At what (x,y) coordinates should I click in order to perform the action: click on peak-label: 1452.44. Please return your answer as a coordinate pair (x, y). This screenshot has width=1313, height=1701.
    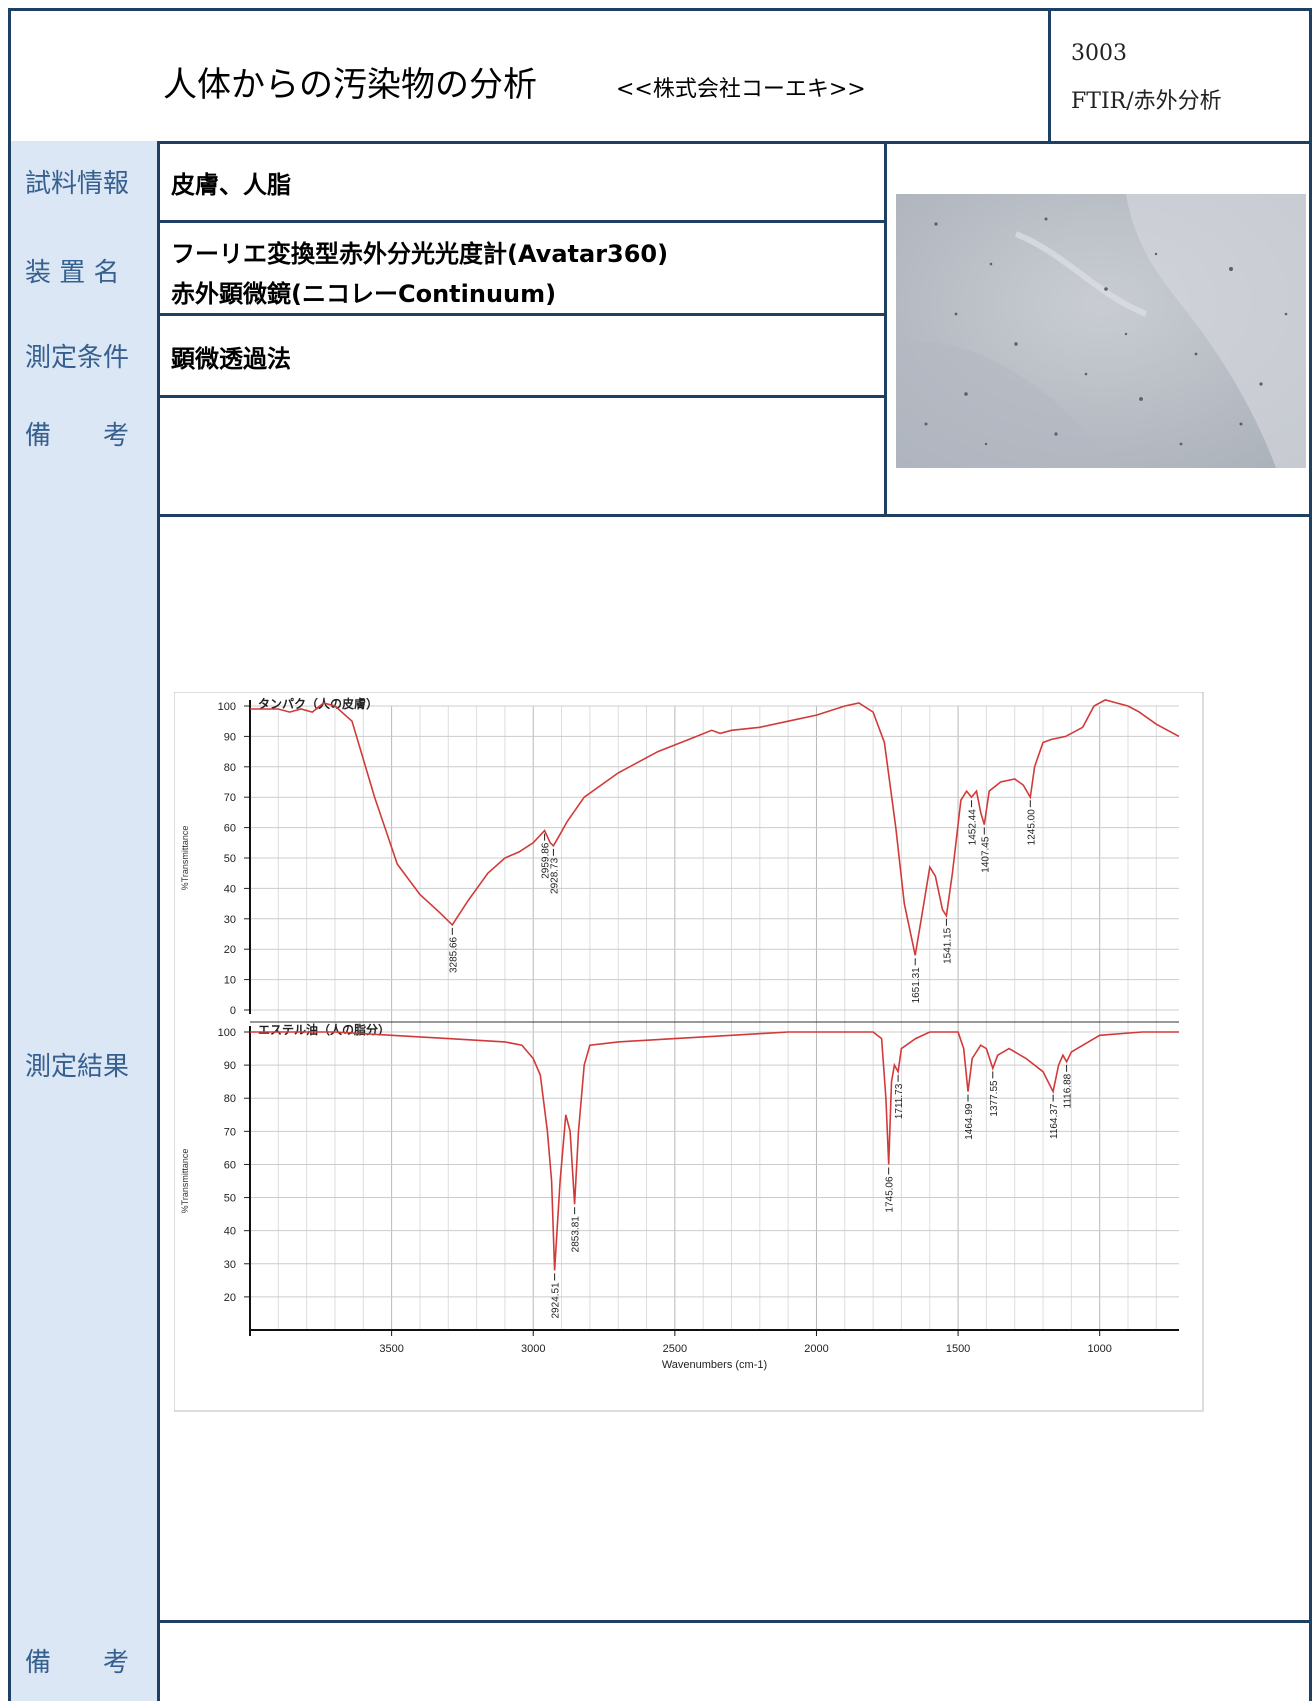
    Looking at the image, I should click on (973, 827).